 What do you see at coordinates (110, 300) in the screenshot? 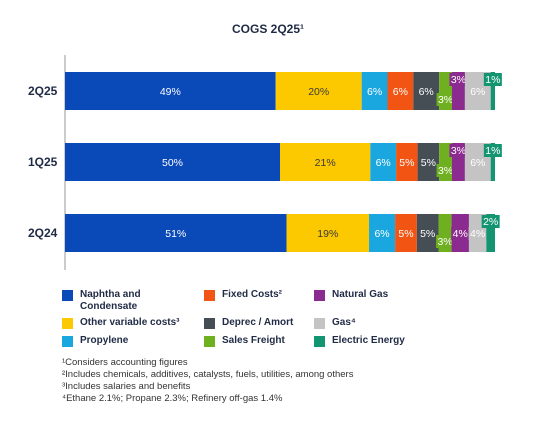
I see `legend-label: Naphtha and Condensate` at bounding box center [110, 300].